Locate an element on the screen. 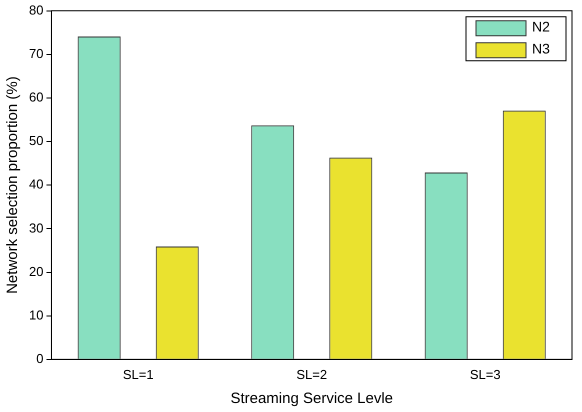 This screenshot has height=412, width=582. x-tick-label: SL=2 is located at coordinates (312, 374).